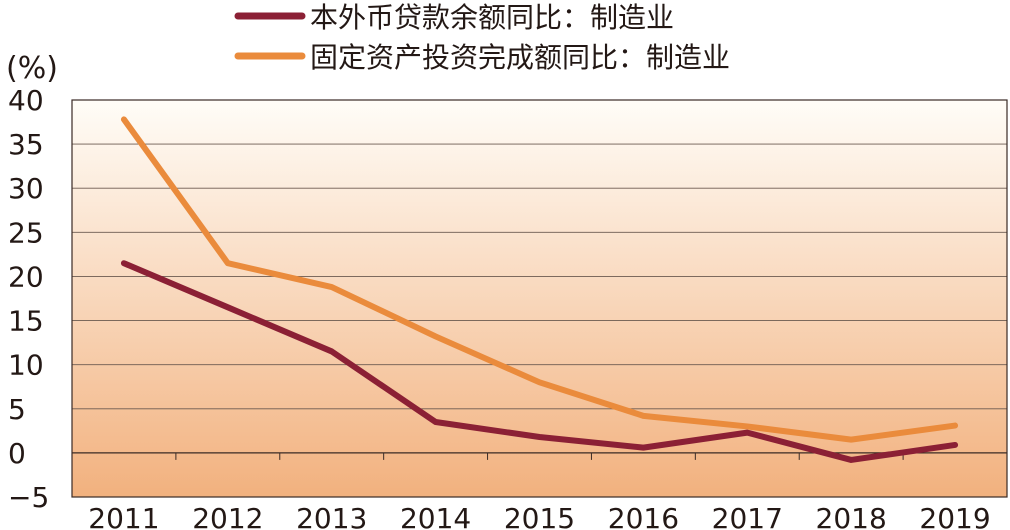 This screenshot has height=530, width=1010. I want to click on y-tick-label: 35, so click(26, 144).